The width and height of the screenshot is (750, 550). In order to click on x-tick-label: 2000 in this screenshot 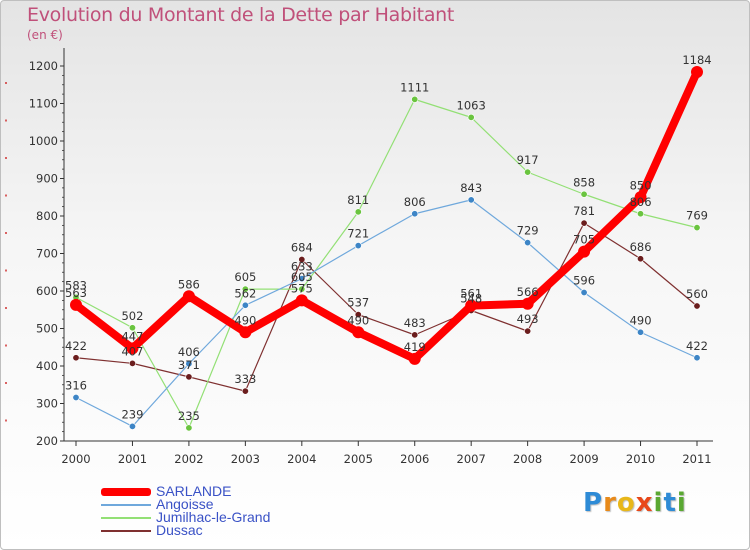, I will do `click(75, 459)`.